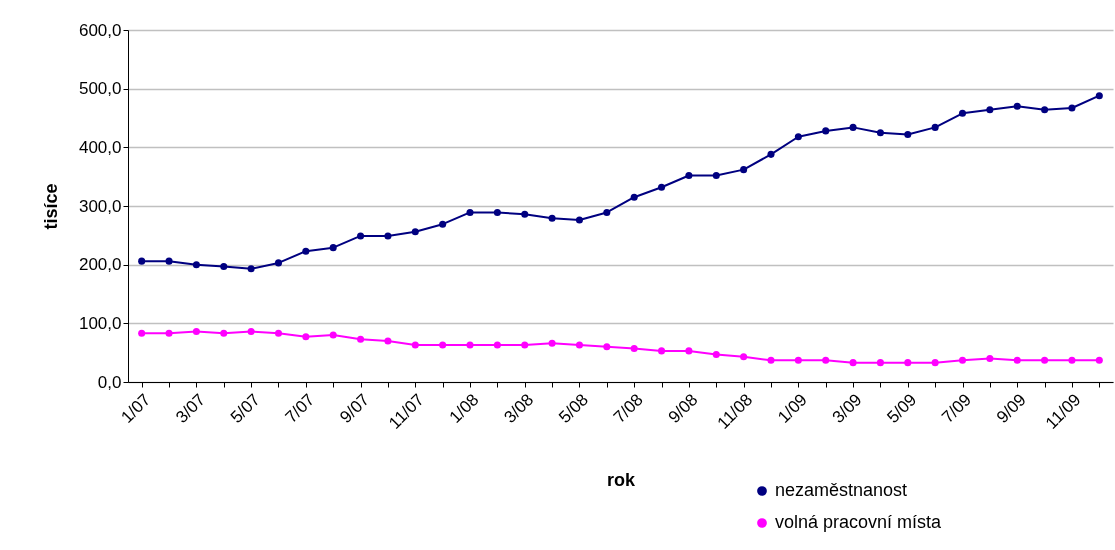 This screenshot has height=550, width=1115. What do you see at coordinates (100, 30) in the screenshot?
I see `y-tick-label: 600,0` at bounding box center [100, 30].